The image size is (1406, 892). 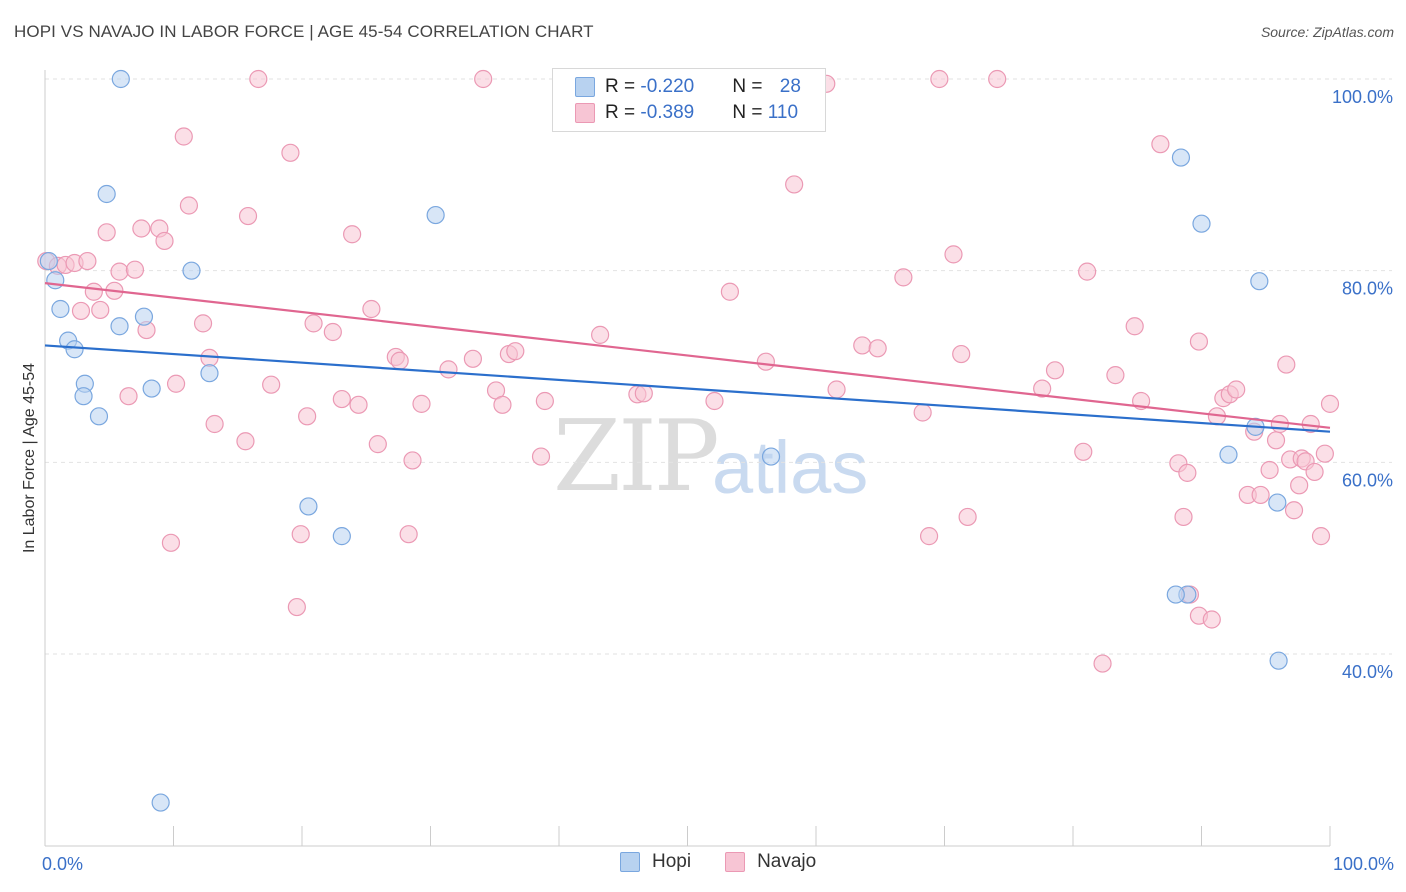 What do you see at coordinates (636, 457) in the screenshot?
I see `watermark-zip: ZIP` at bounding box center [636, 457].